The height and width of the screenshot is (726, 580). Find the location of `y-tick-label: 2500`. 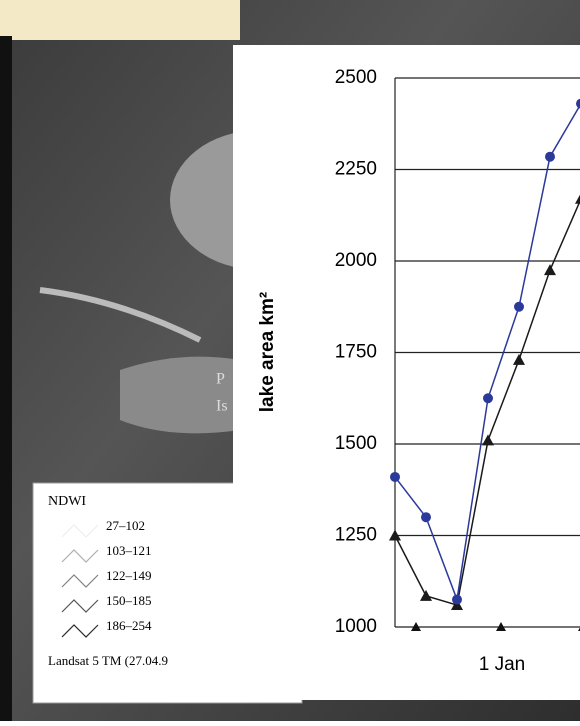

y-tick-label: 2500 is located at coordinates (356, 77).